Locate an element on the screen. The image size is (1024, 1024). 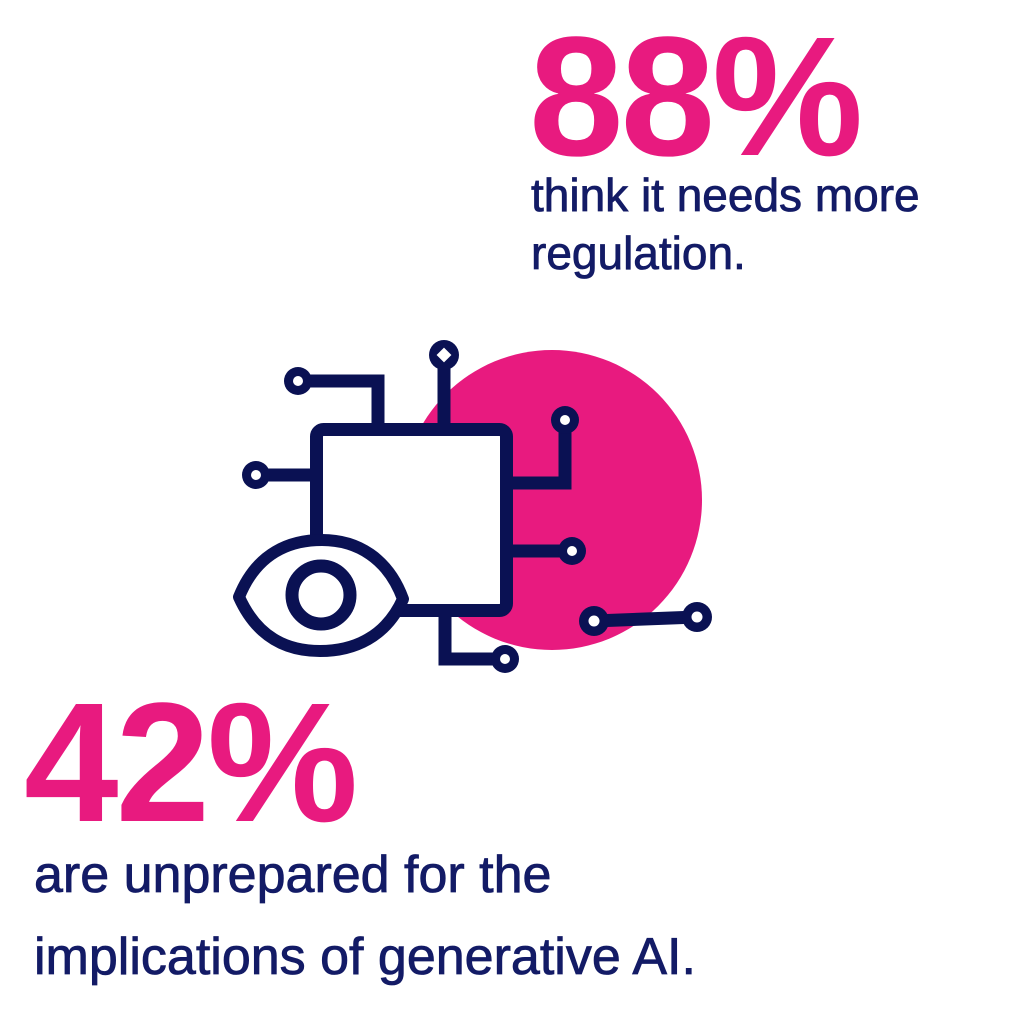
circuit-node-right-top is located at coordinates (565, 420).